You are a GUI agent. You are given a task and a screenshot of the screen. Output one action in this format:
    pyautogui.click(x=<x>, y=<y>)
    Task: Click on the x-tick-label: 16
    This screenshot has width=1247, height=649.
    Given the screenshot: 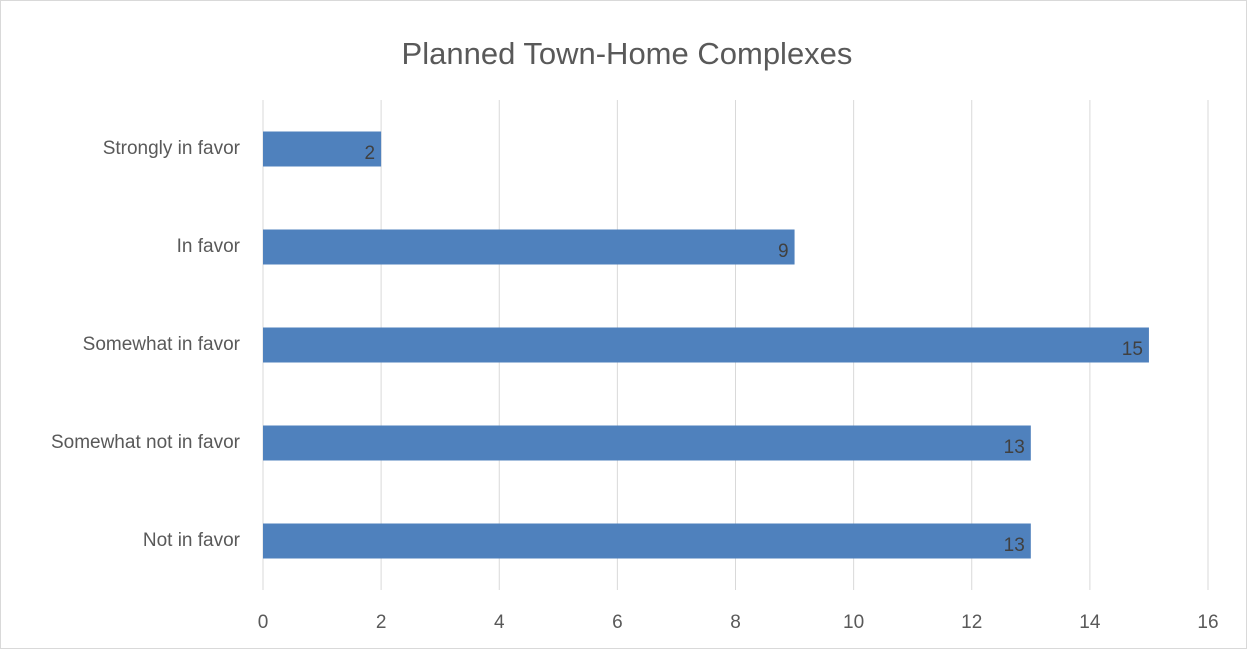 What is the action you would take?
    pyautogui.click(x=1207, y=622)
    